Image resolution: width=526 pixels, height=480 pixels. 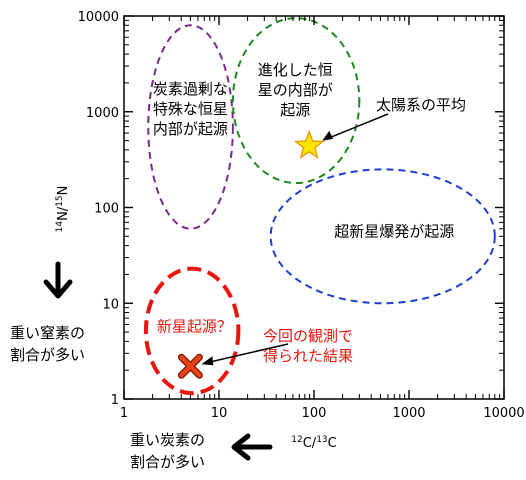 What do you see at coordinates (356, 127) in the screenshot?
I see `solar-average-arrow` at bounding box center [356, 127].